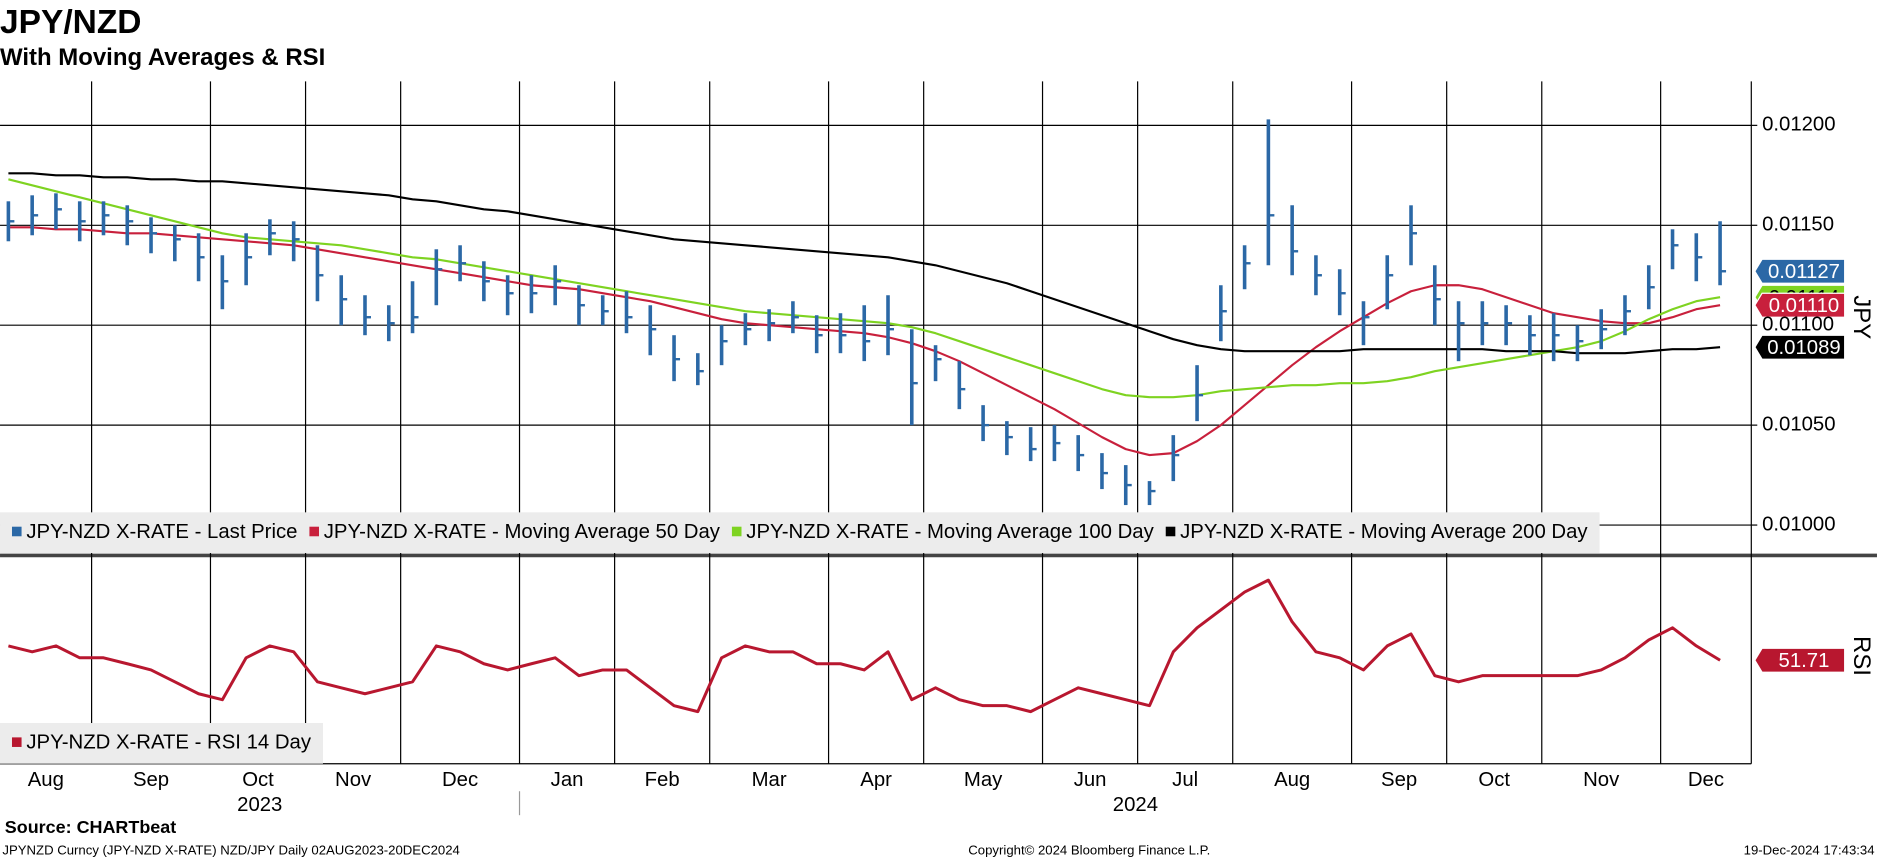 This screenshot has height=859, width=1877. What do you see at coordinates (1798, 325) in the screenshot?
I see `y-tick-label: 0.01100` at bounding box center [1798, 325].